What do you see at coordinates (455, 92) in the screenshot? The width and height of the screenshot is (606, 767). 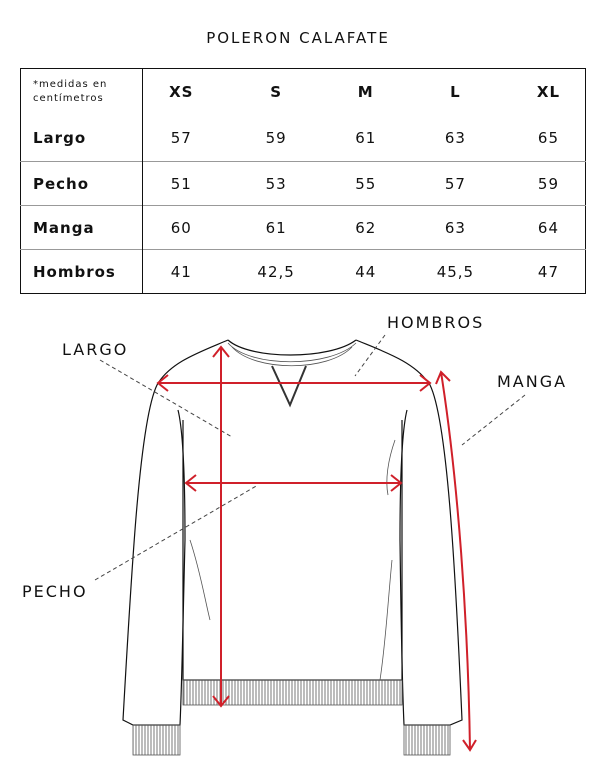 I see `size-header: L` at bounding box center [455, 92].